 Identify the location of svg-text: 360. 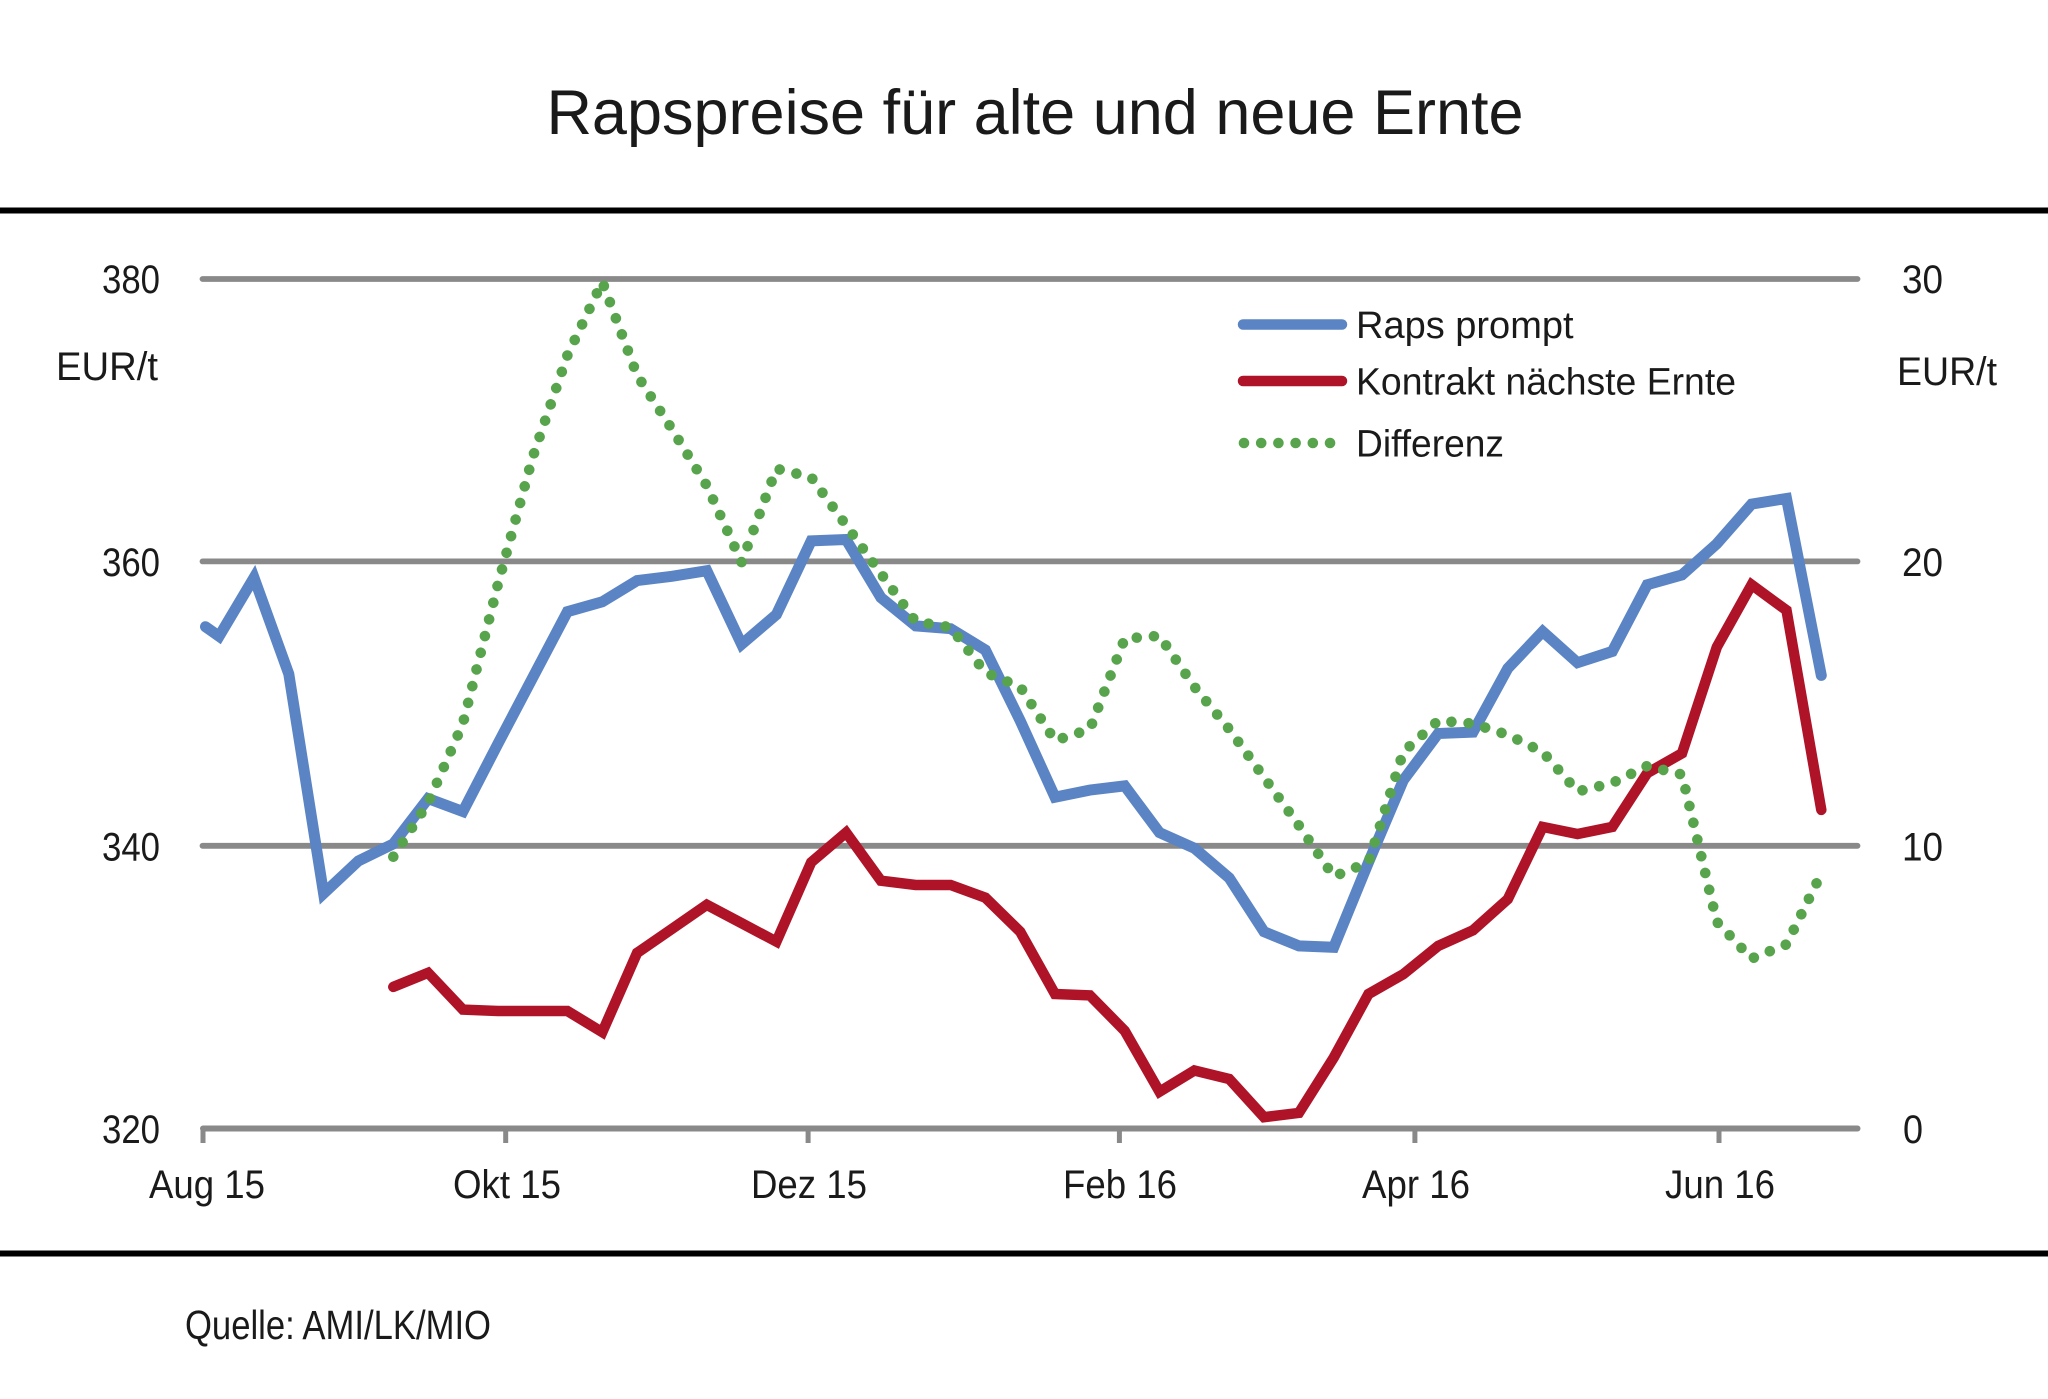
(131, 563).